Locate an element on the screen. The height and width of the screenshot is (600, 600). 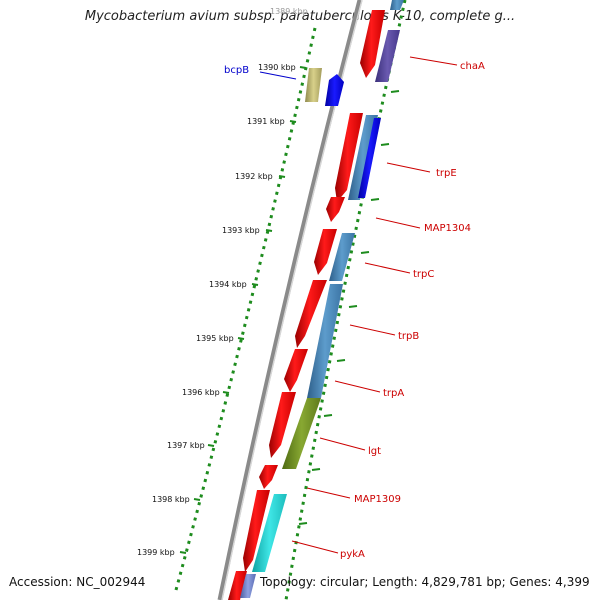
gene-arrow-trpB is located at coordinates (311, 314).